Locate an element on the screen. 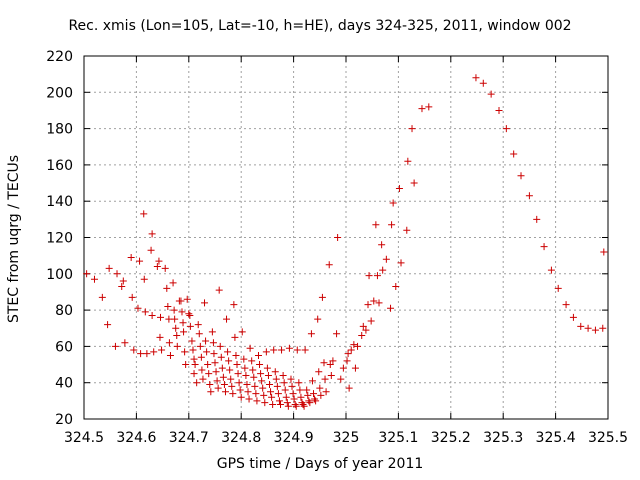 This screenshot has width=640, height=480. x-tick-label: 325.2 is located at coordinates (451, 438).